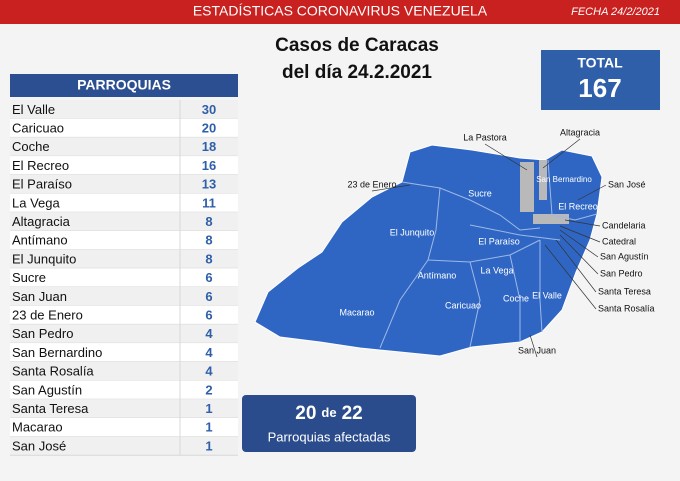  I want to click on map-label: Coche, so click(516, 298).